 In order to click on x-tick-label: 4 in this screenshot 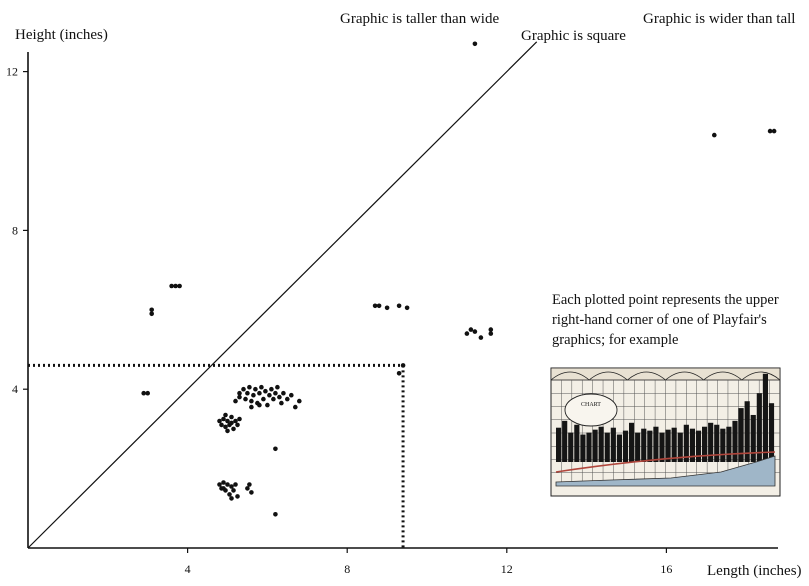, I will do `click(188, 569)`.